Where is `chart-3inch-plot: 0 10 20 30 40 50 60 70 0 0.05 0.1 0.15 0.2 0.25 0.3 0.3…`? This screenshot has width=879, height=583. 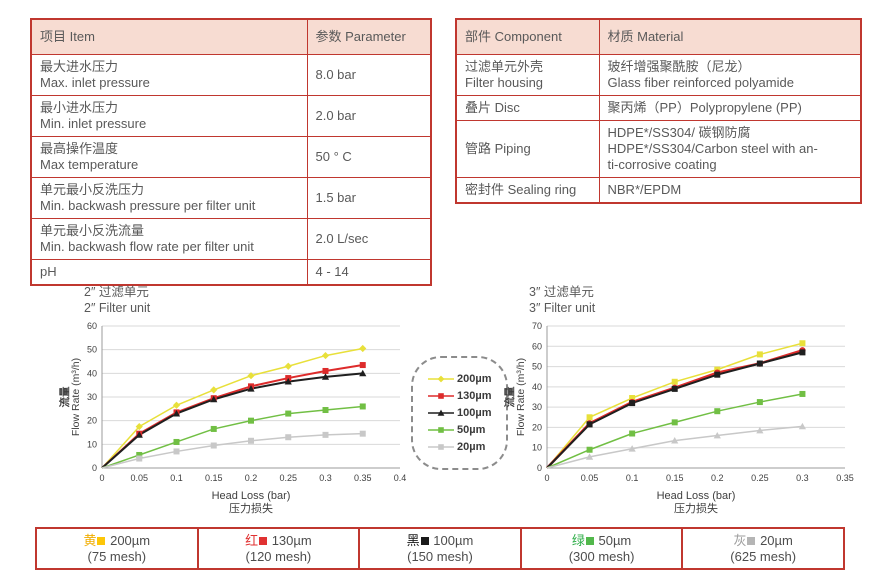
chart-3inch-plot: 0 10 20 30 40 50 60 70 0 0.05 0.1 0.15 0.2 0.25 0.3 0.3… is located at coordinates (678, 418).